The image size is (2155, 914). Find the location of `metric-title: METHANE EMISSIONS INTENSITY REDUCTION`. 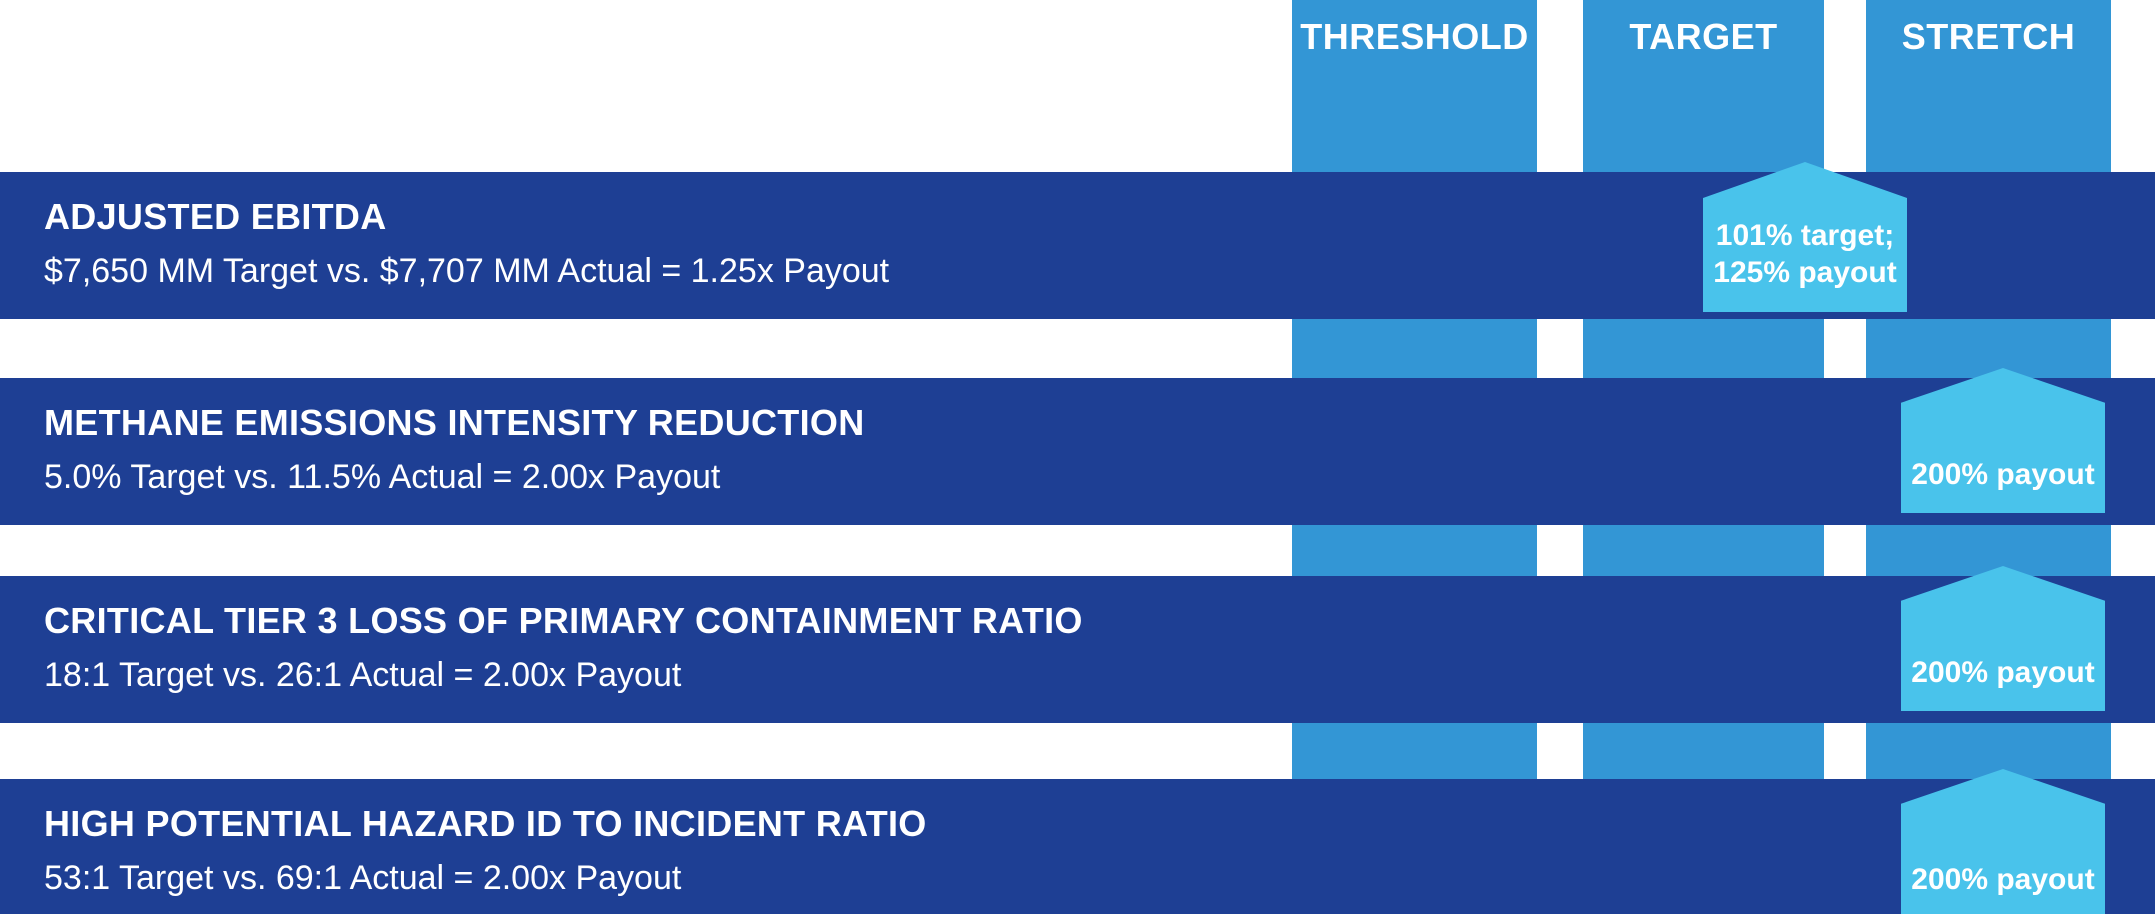

metric-title: METHANE EMISSIONS INTENSITY REDUCTION is located at coordinates (454, 422).